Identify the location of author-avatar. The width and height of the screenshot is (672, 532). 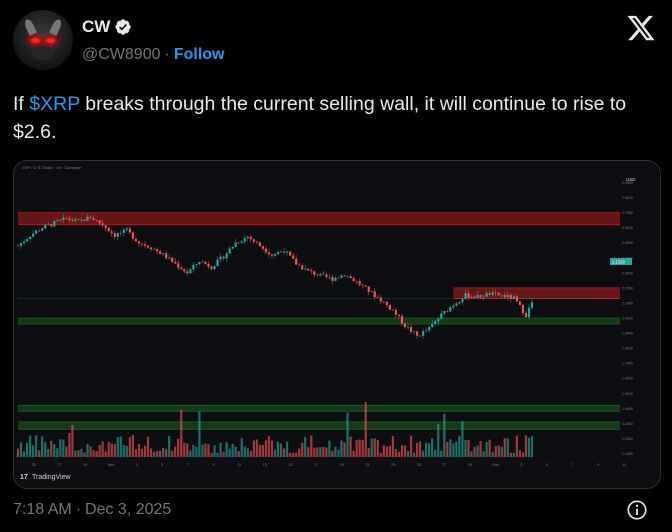
(43, 40).